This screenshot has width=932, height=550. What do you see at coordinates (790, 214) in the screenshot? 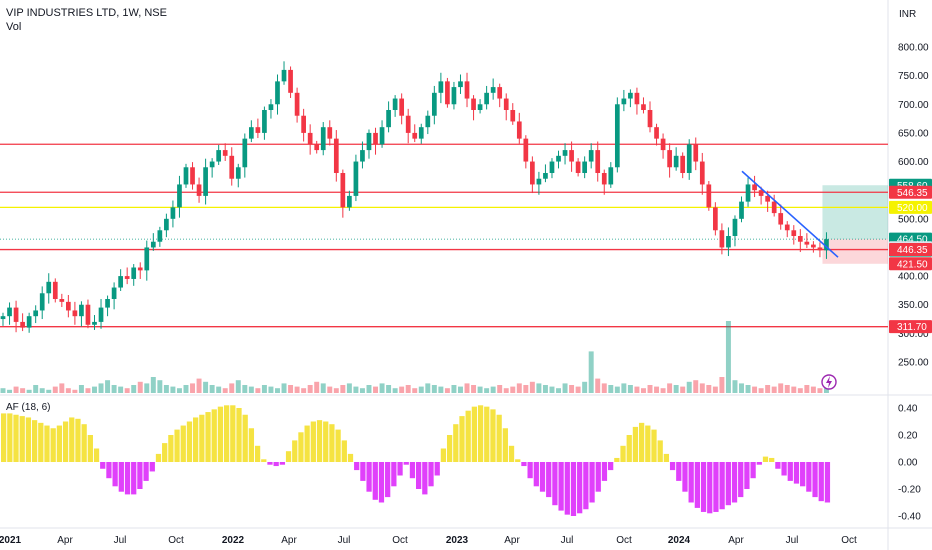
I see `trendline` at bounding box center [790, 214].